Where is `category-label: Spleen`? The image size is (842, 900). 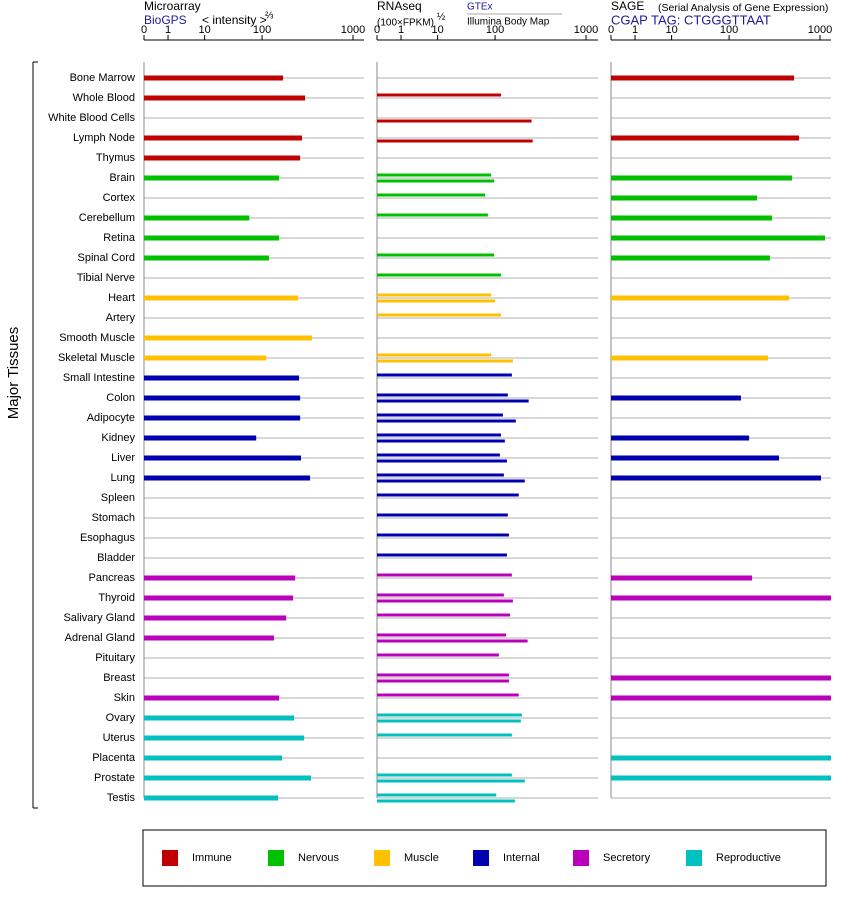 category-label: Spleen is located at coordinates (118, 498).